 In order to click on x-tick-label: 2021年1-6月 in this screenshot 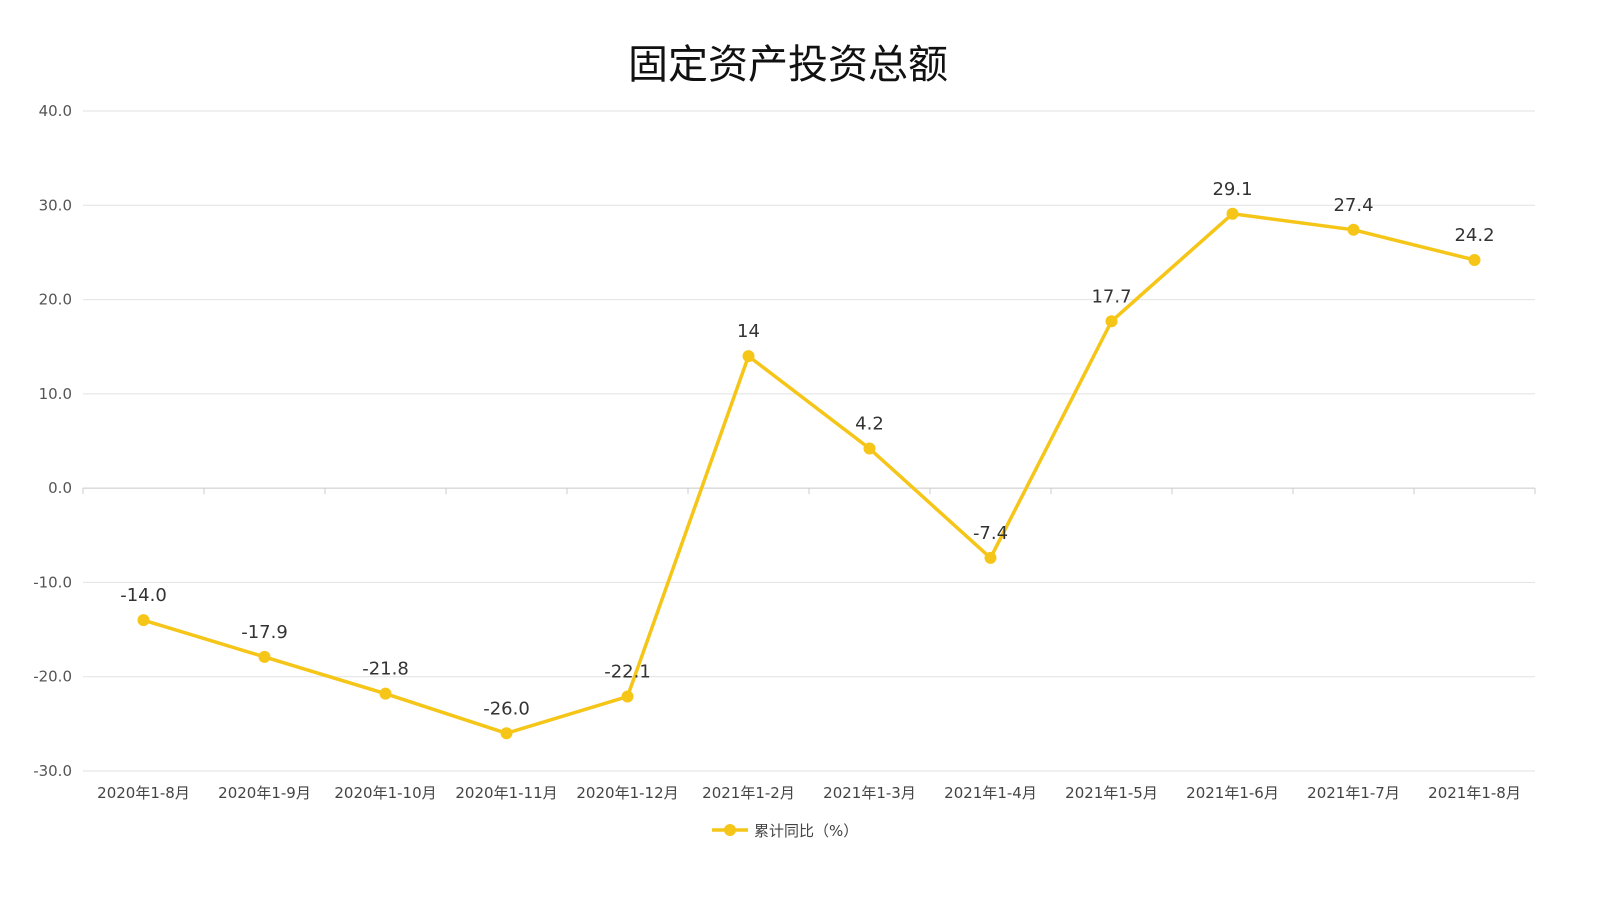, I will do `click(1232, 793)`.